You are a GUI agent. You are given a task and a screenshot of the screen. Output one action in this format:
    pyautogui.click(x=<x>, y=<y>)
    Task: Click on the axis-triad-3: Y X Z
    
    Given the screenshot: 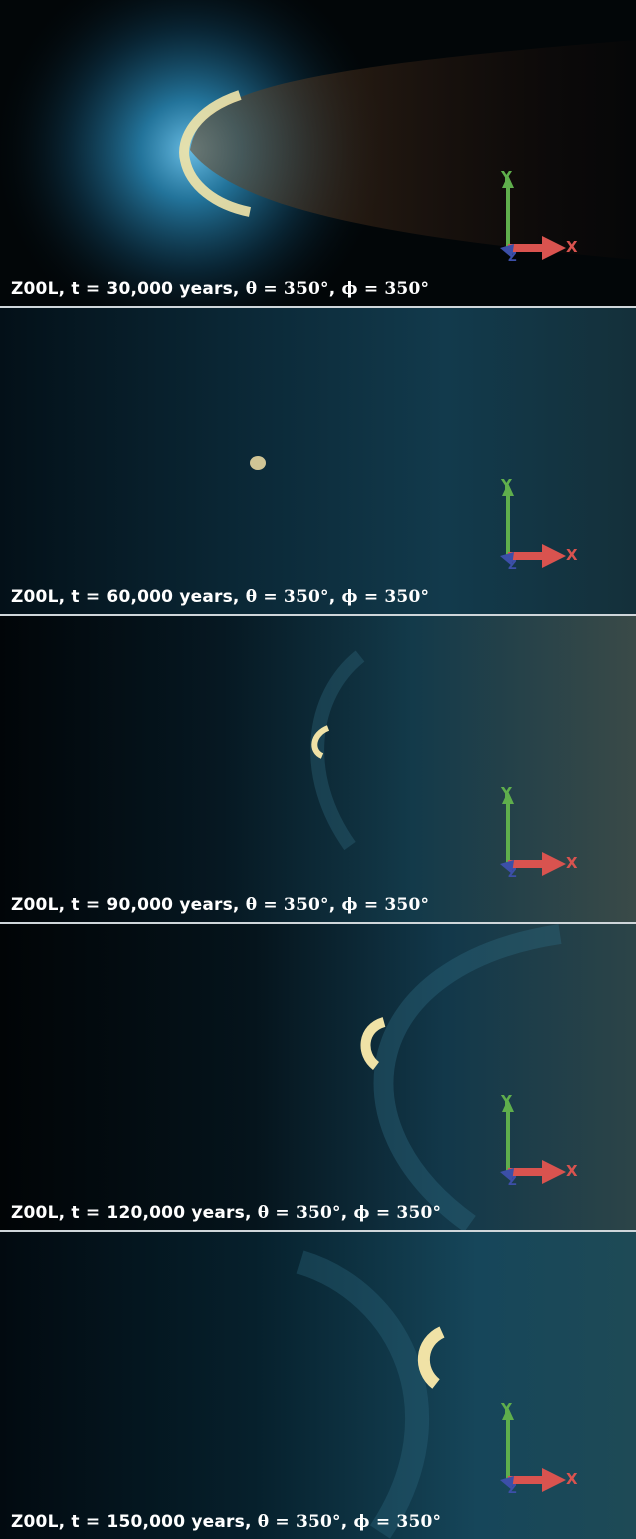 What is the action you would take?
    pyautogui.click(x=544, y=835)
    